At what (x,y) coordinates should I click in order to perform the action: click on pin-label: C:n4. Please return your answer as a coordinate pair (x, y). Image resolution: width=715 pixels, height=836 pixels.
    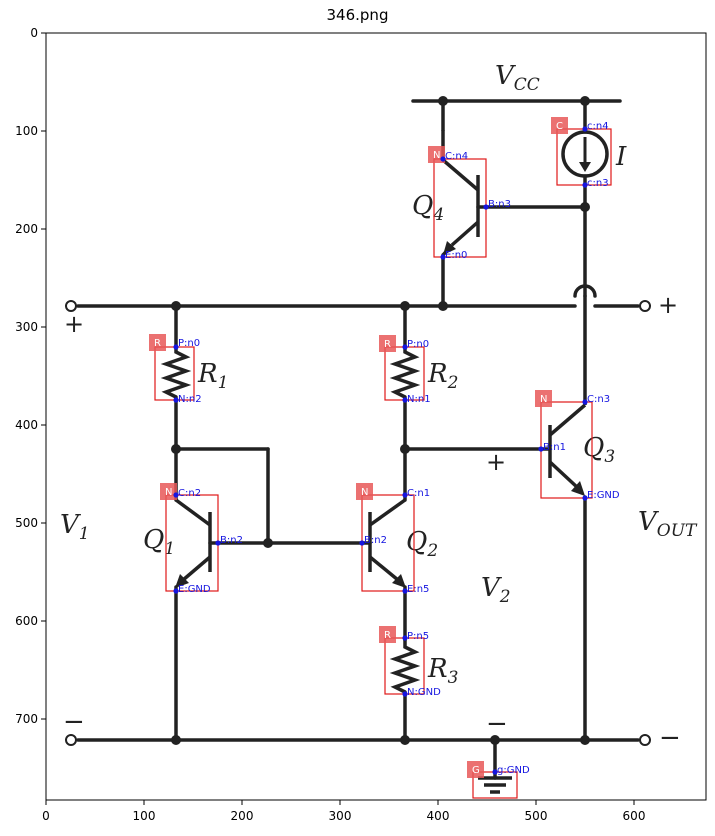
    Looking at the image, I should click on (456, 156).